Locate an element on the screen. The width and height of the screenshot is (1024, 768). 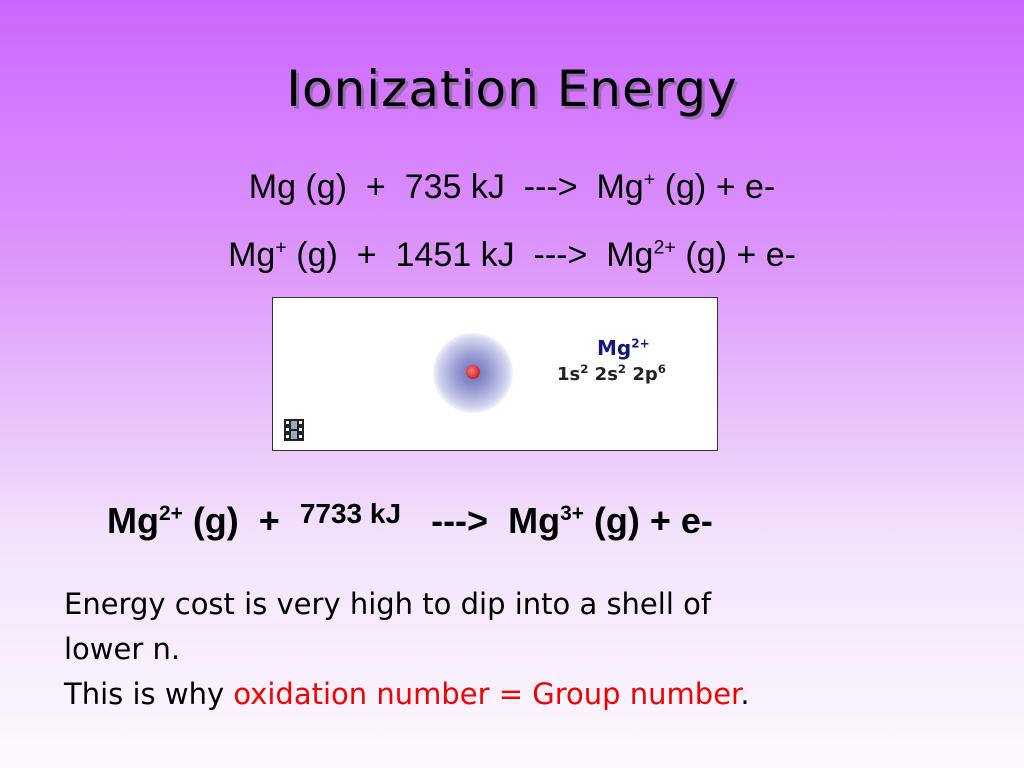
eq2-energy: 1451 kJ is located at coordinates (455, 255).